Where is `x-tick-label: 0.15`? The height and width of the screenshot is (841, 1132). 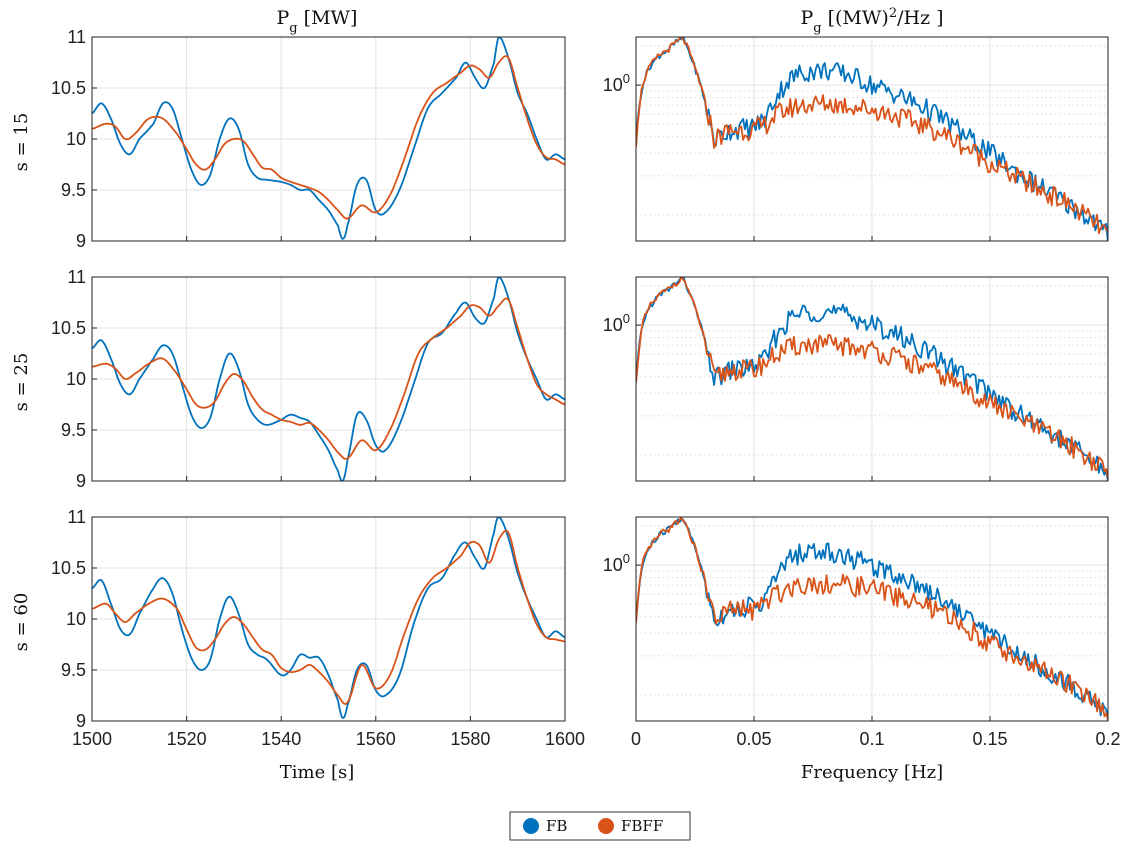
x-tick-label: 0.15 is located at coordinates (989, 739).